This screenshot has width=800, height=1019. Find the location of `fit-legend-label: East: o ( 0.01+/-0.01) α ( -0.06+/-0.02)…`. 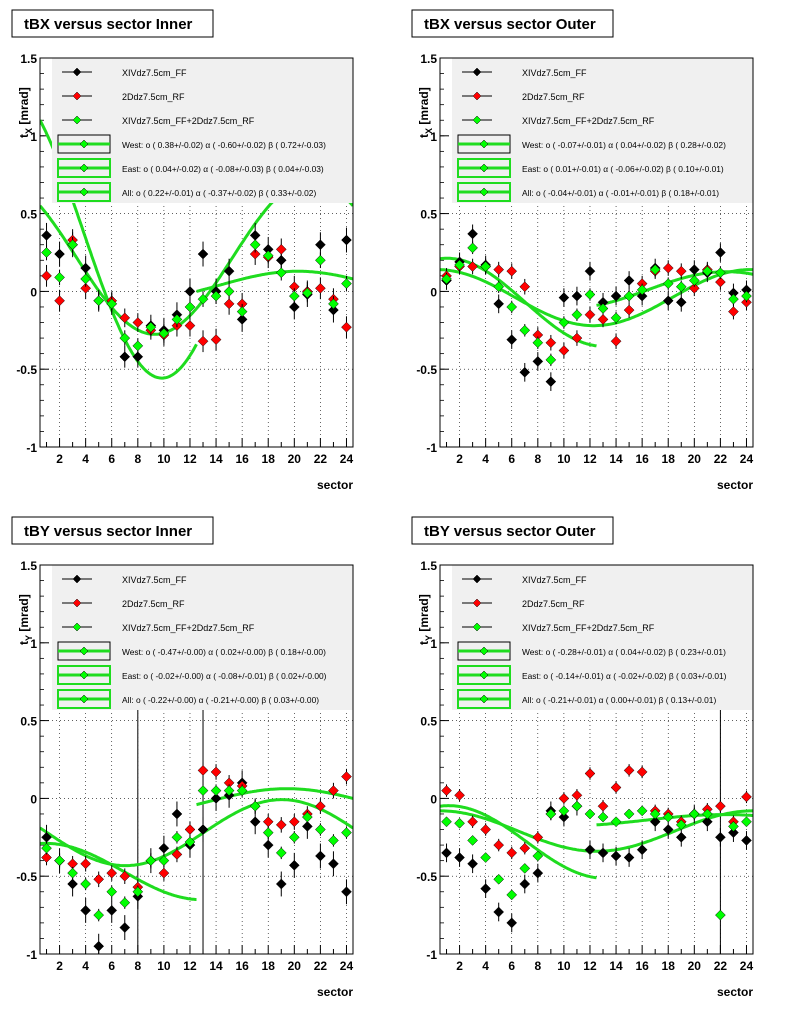

fit-legend-label: East: o ( 0.01+/-0.01) α ( -0.06+/-0.02)… is located at coordinates (623, 169).